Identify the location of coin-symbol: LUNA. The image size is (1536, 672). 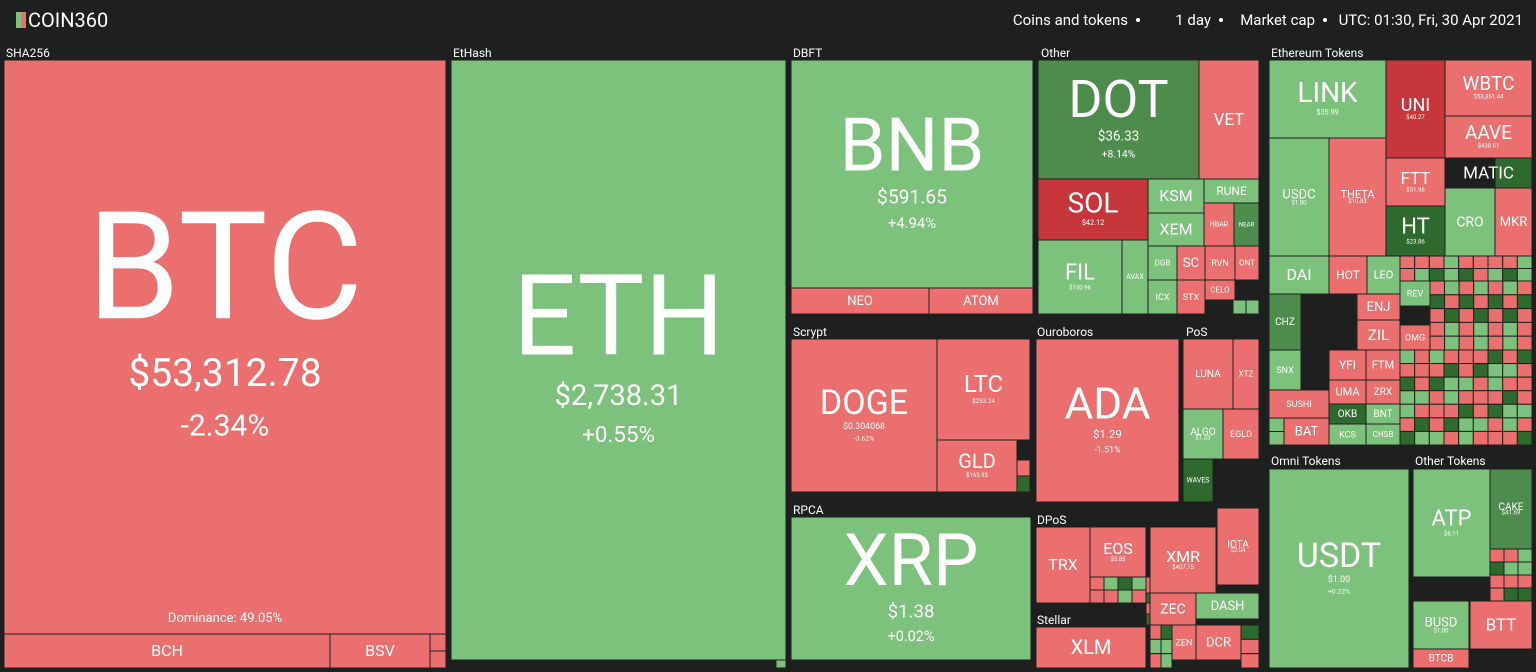
(1208, 374).